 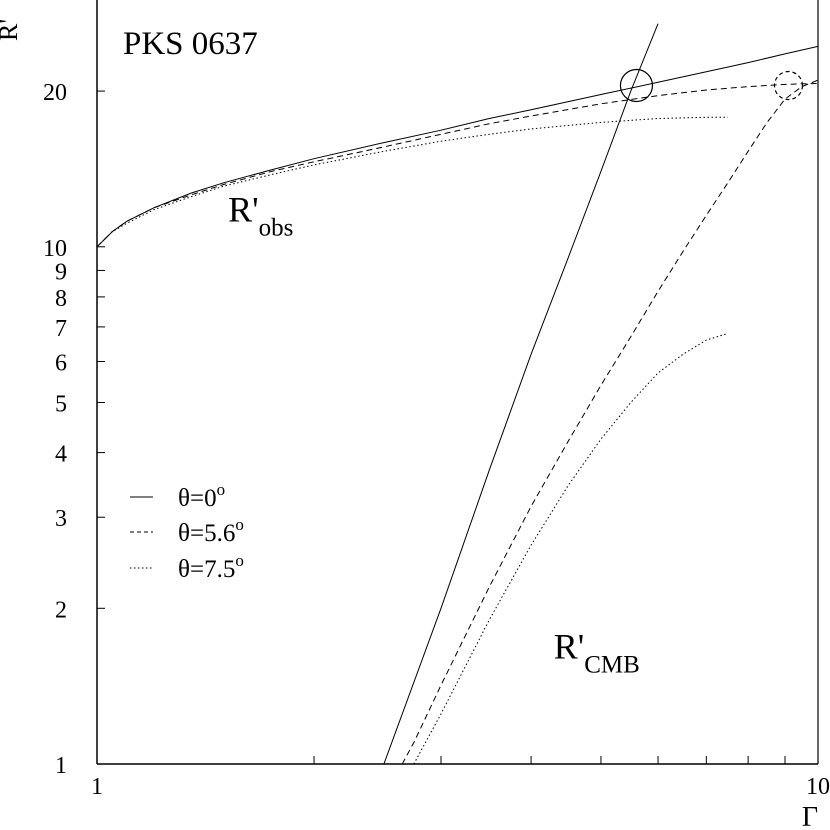 I want to click on chart-title: PKS 0637, so click(x=190, y=44).